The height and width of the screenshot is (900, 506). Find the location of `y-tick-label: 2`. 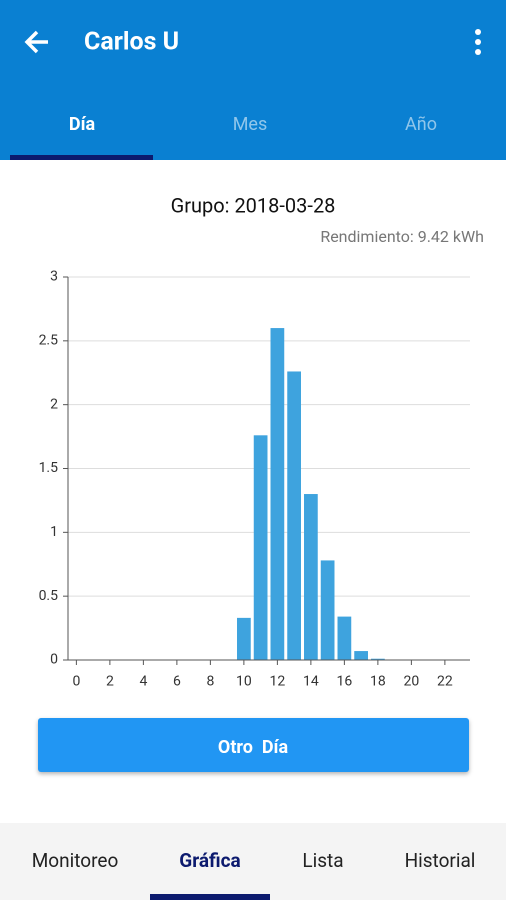

y-tick-label: 2 is located at coordinates (54, 404).